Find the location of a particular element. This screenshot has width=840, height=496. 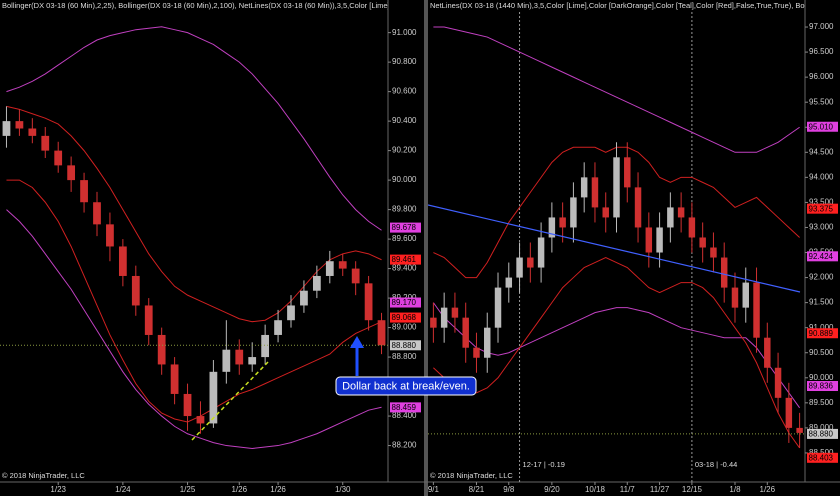

annotation-box is located at coordinates (406, 386).